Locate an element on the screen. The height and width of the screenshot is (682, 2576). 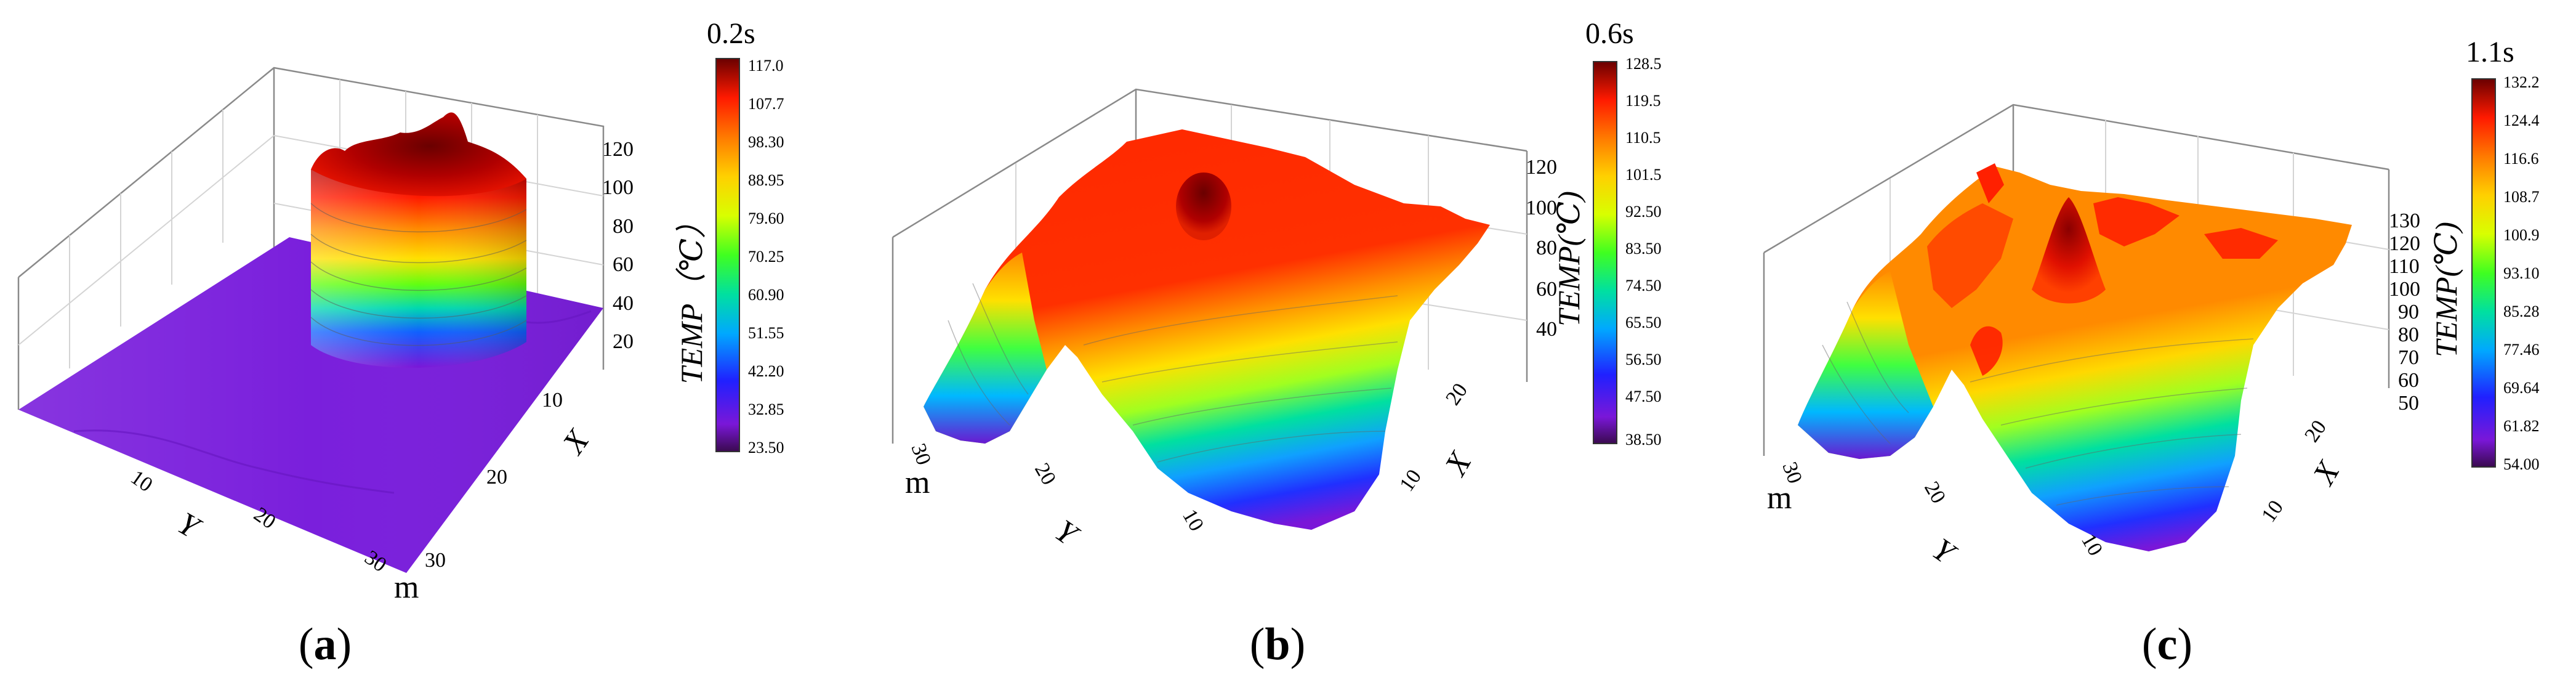
panel-b-x-label: X is located at coordinates (1458, 463).